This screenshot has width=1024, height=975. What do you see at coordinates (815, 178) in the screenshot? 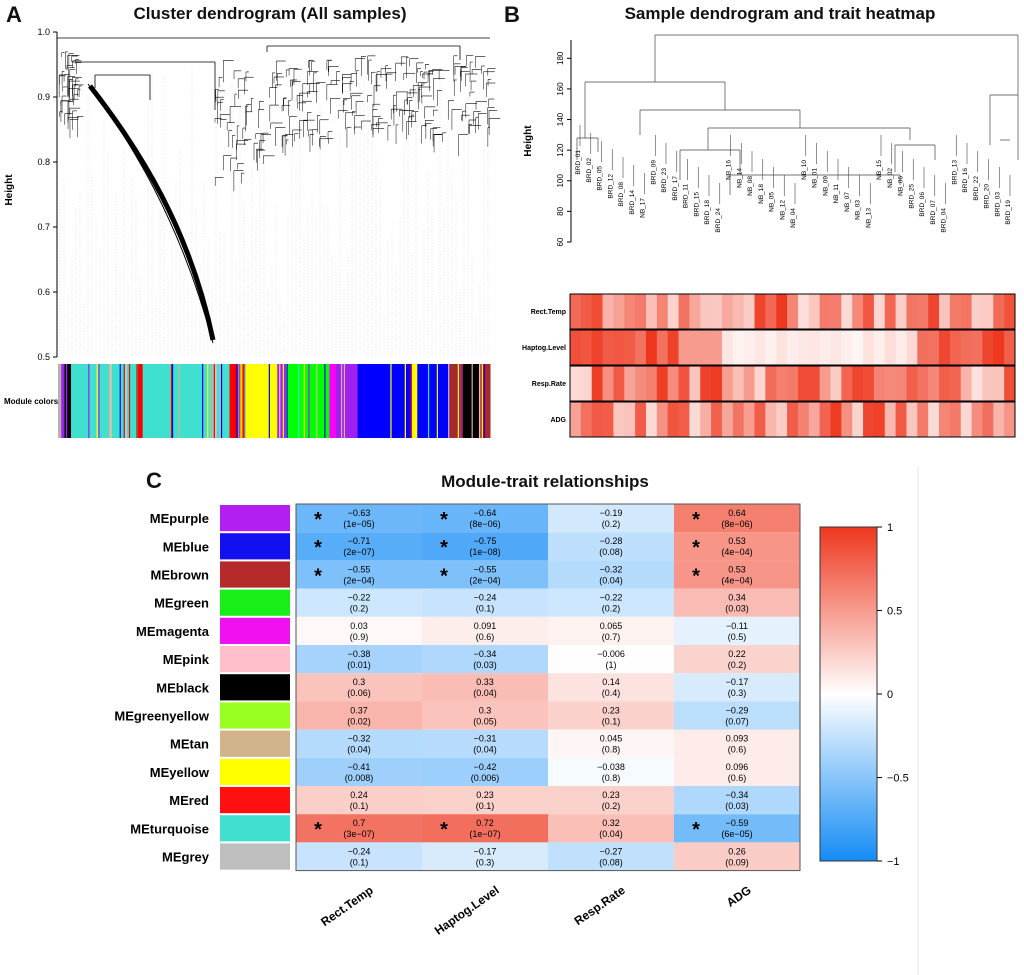
I see `sample-label: NB_01` at bounding box center [815, 178].